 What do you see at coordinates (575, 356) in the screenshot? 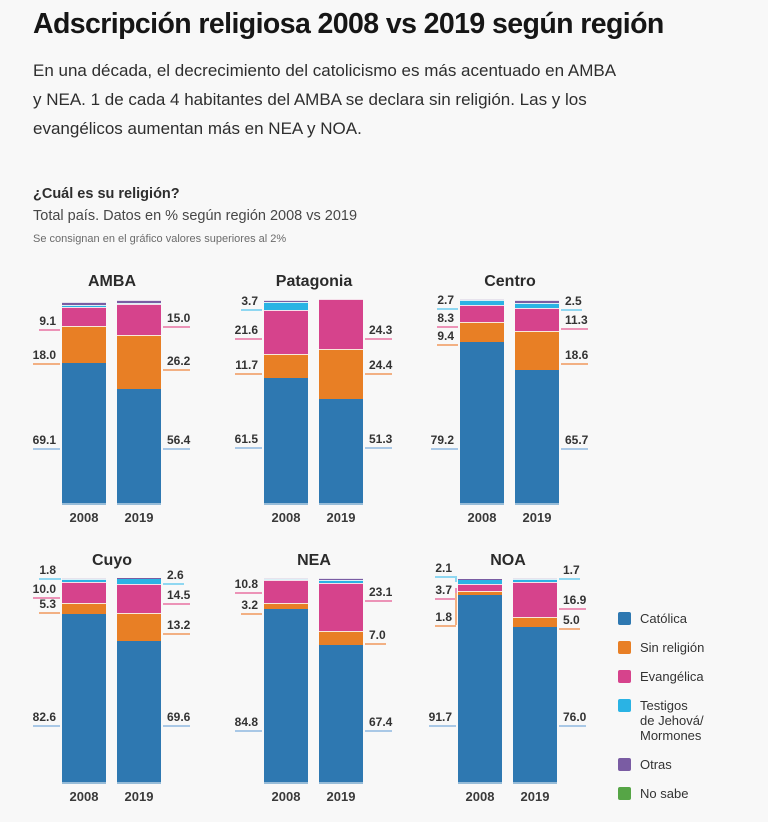
I see `value-label-sin_religion: 18.6` at bounding box center [575, 356].